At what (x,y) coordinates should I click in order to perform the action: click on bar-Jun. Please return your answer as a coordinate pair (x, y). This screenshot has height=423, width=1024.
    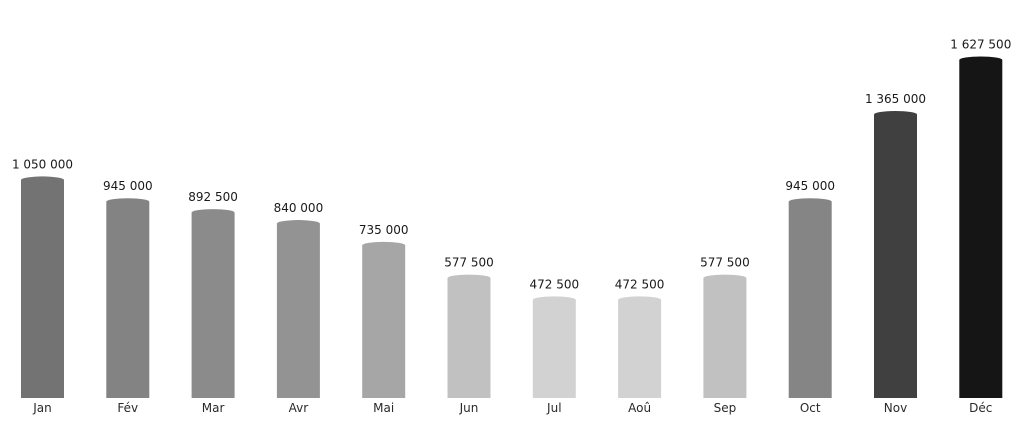
    Looking at the image, I should click on (469, 338).